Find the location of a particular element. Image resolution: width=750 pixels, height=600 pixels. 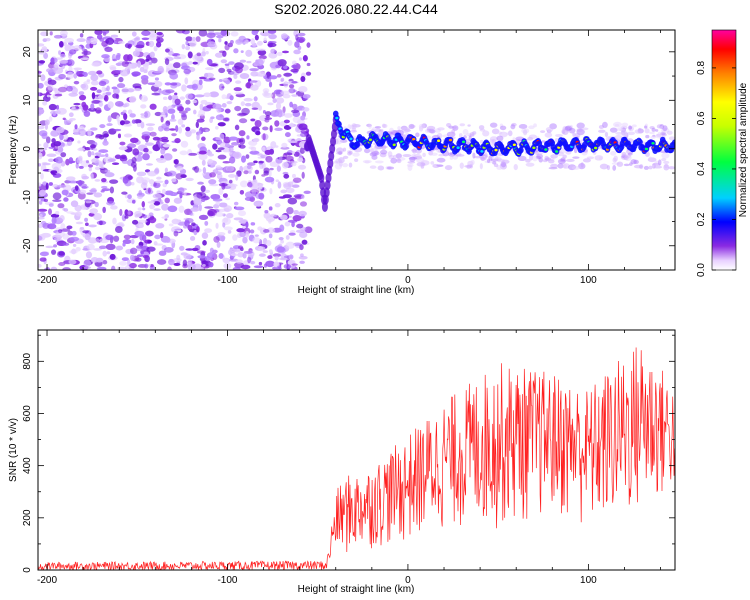

spectrogram-ylabel: Frequency (Hz) is located at coordinates (13, 150).